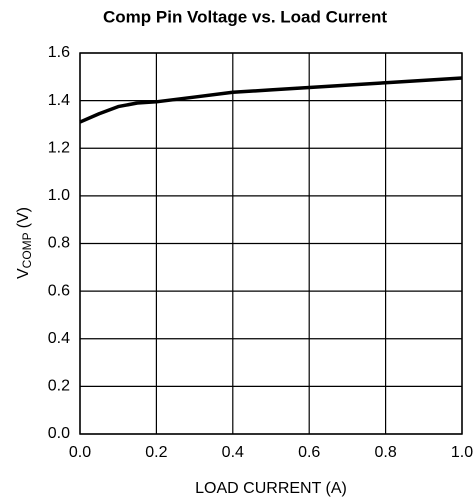  I want to click on y-tick-label: 0.8, so click(59, 243).